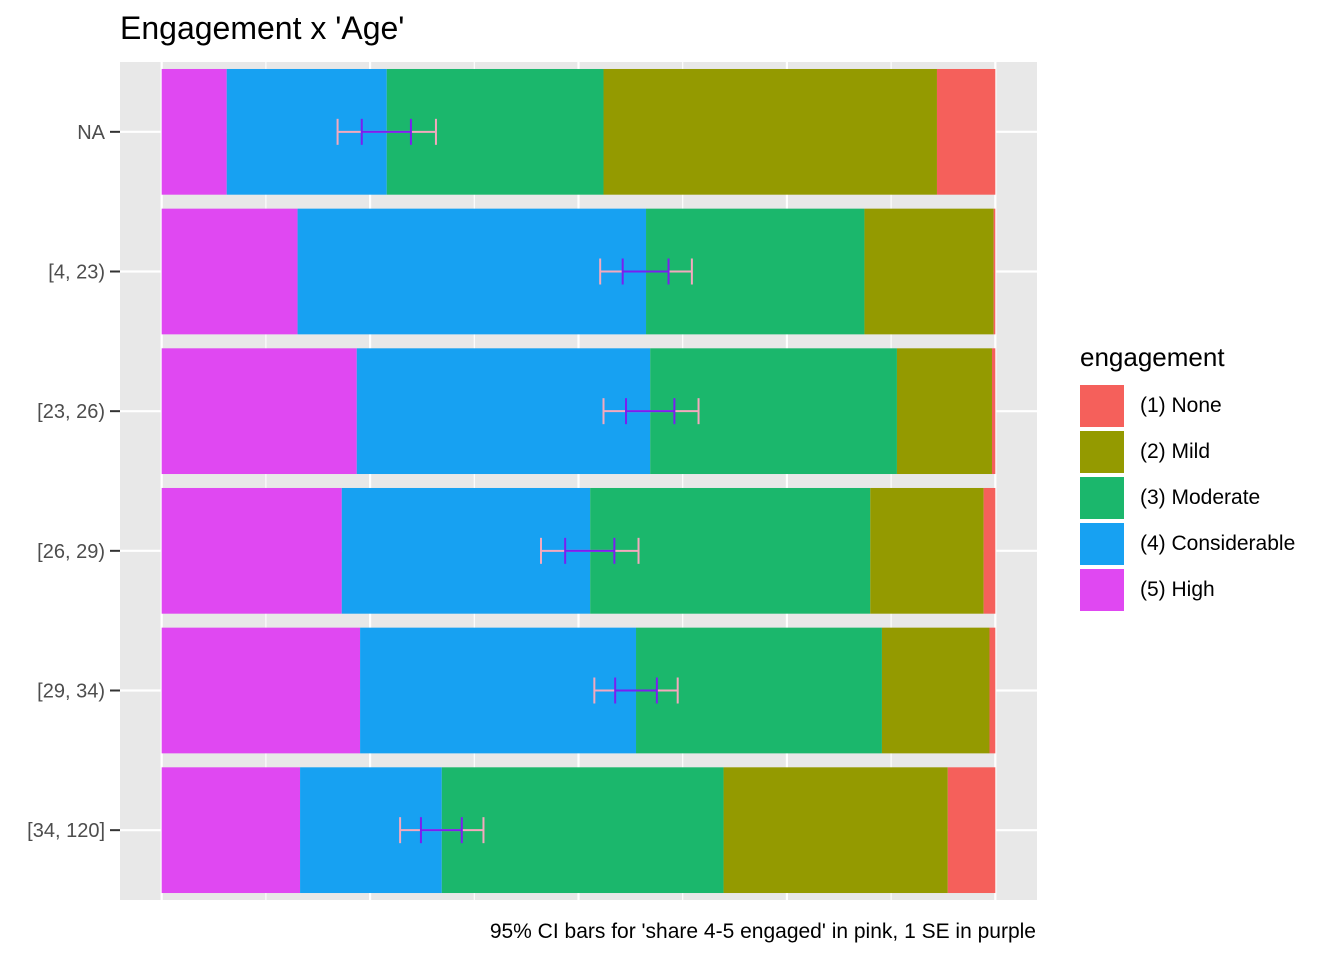 Image resolution: width=1344 pixels, height=960 pixels. What do you see at coordinates (262, 28) in the screenshot?
I see `chart-title: Engagement x 'Age'` at bounding box center [262, 28].